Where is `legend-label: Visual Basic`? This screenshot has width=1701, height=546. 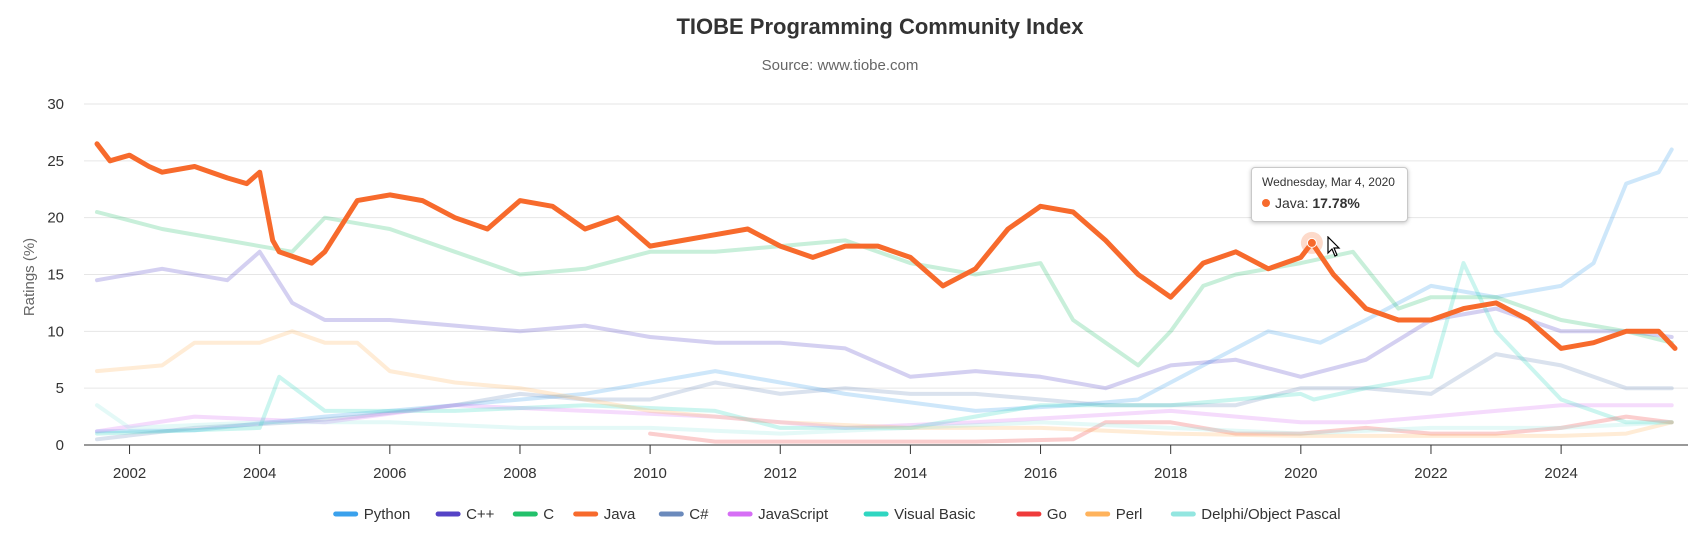 legend-label: Visual Basic is located at coordinates (935, 514).